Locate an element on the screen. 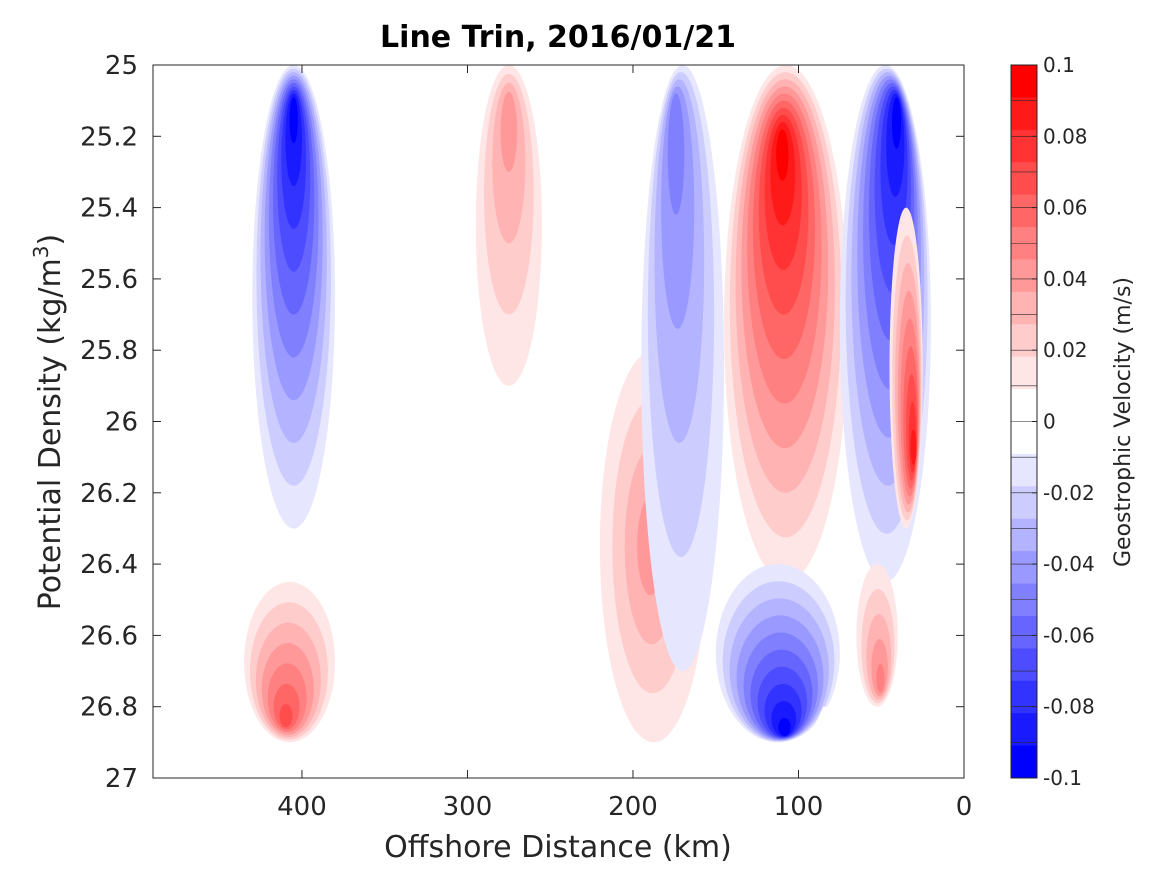  no-data-region is located at coordinates (558, 742).